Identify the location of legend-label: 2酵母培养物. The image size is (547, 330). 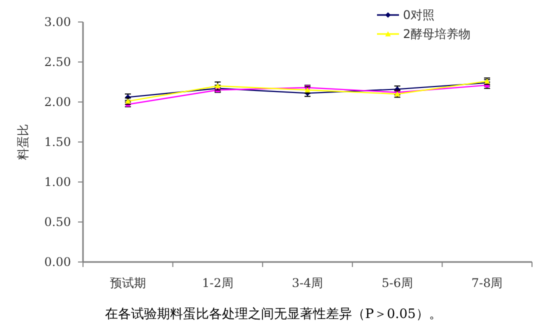
(437, 34).